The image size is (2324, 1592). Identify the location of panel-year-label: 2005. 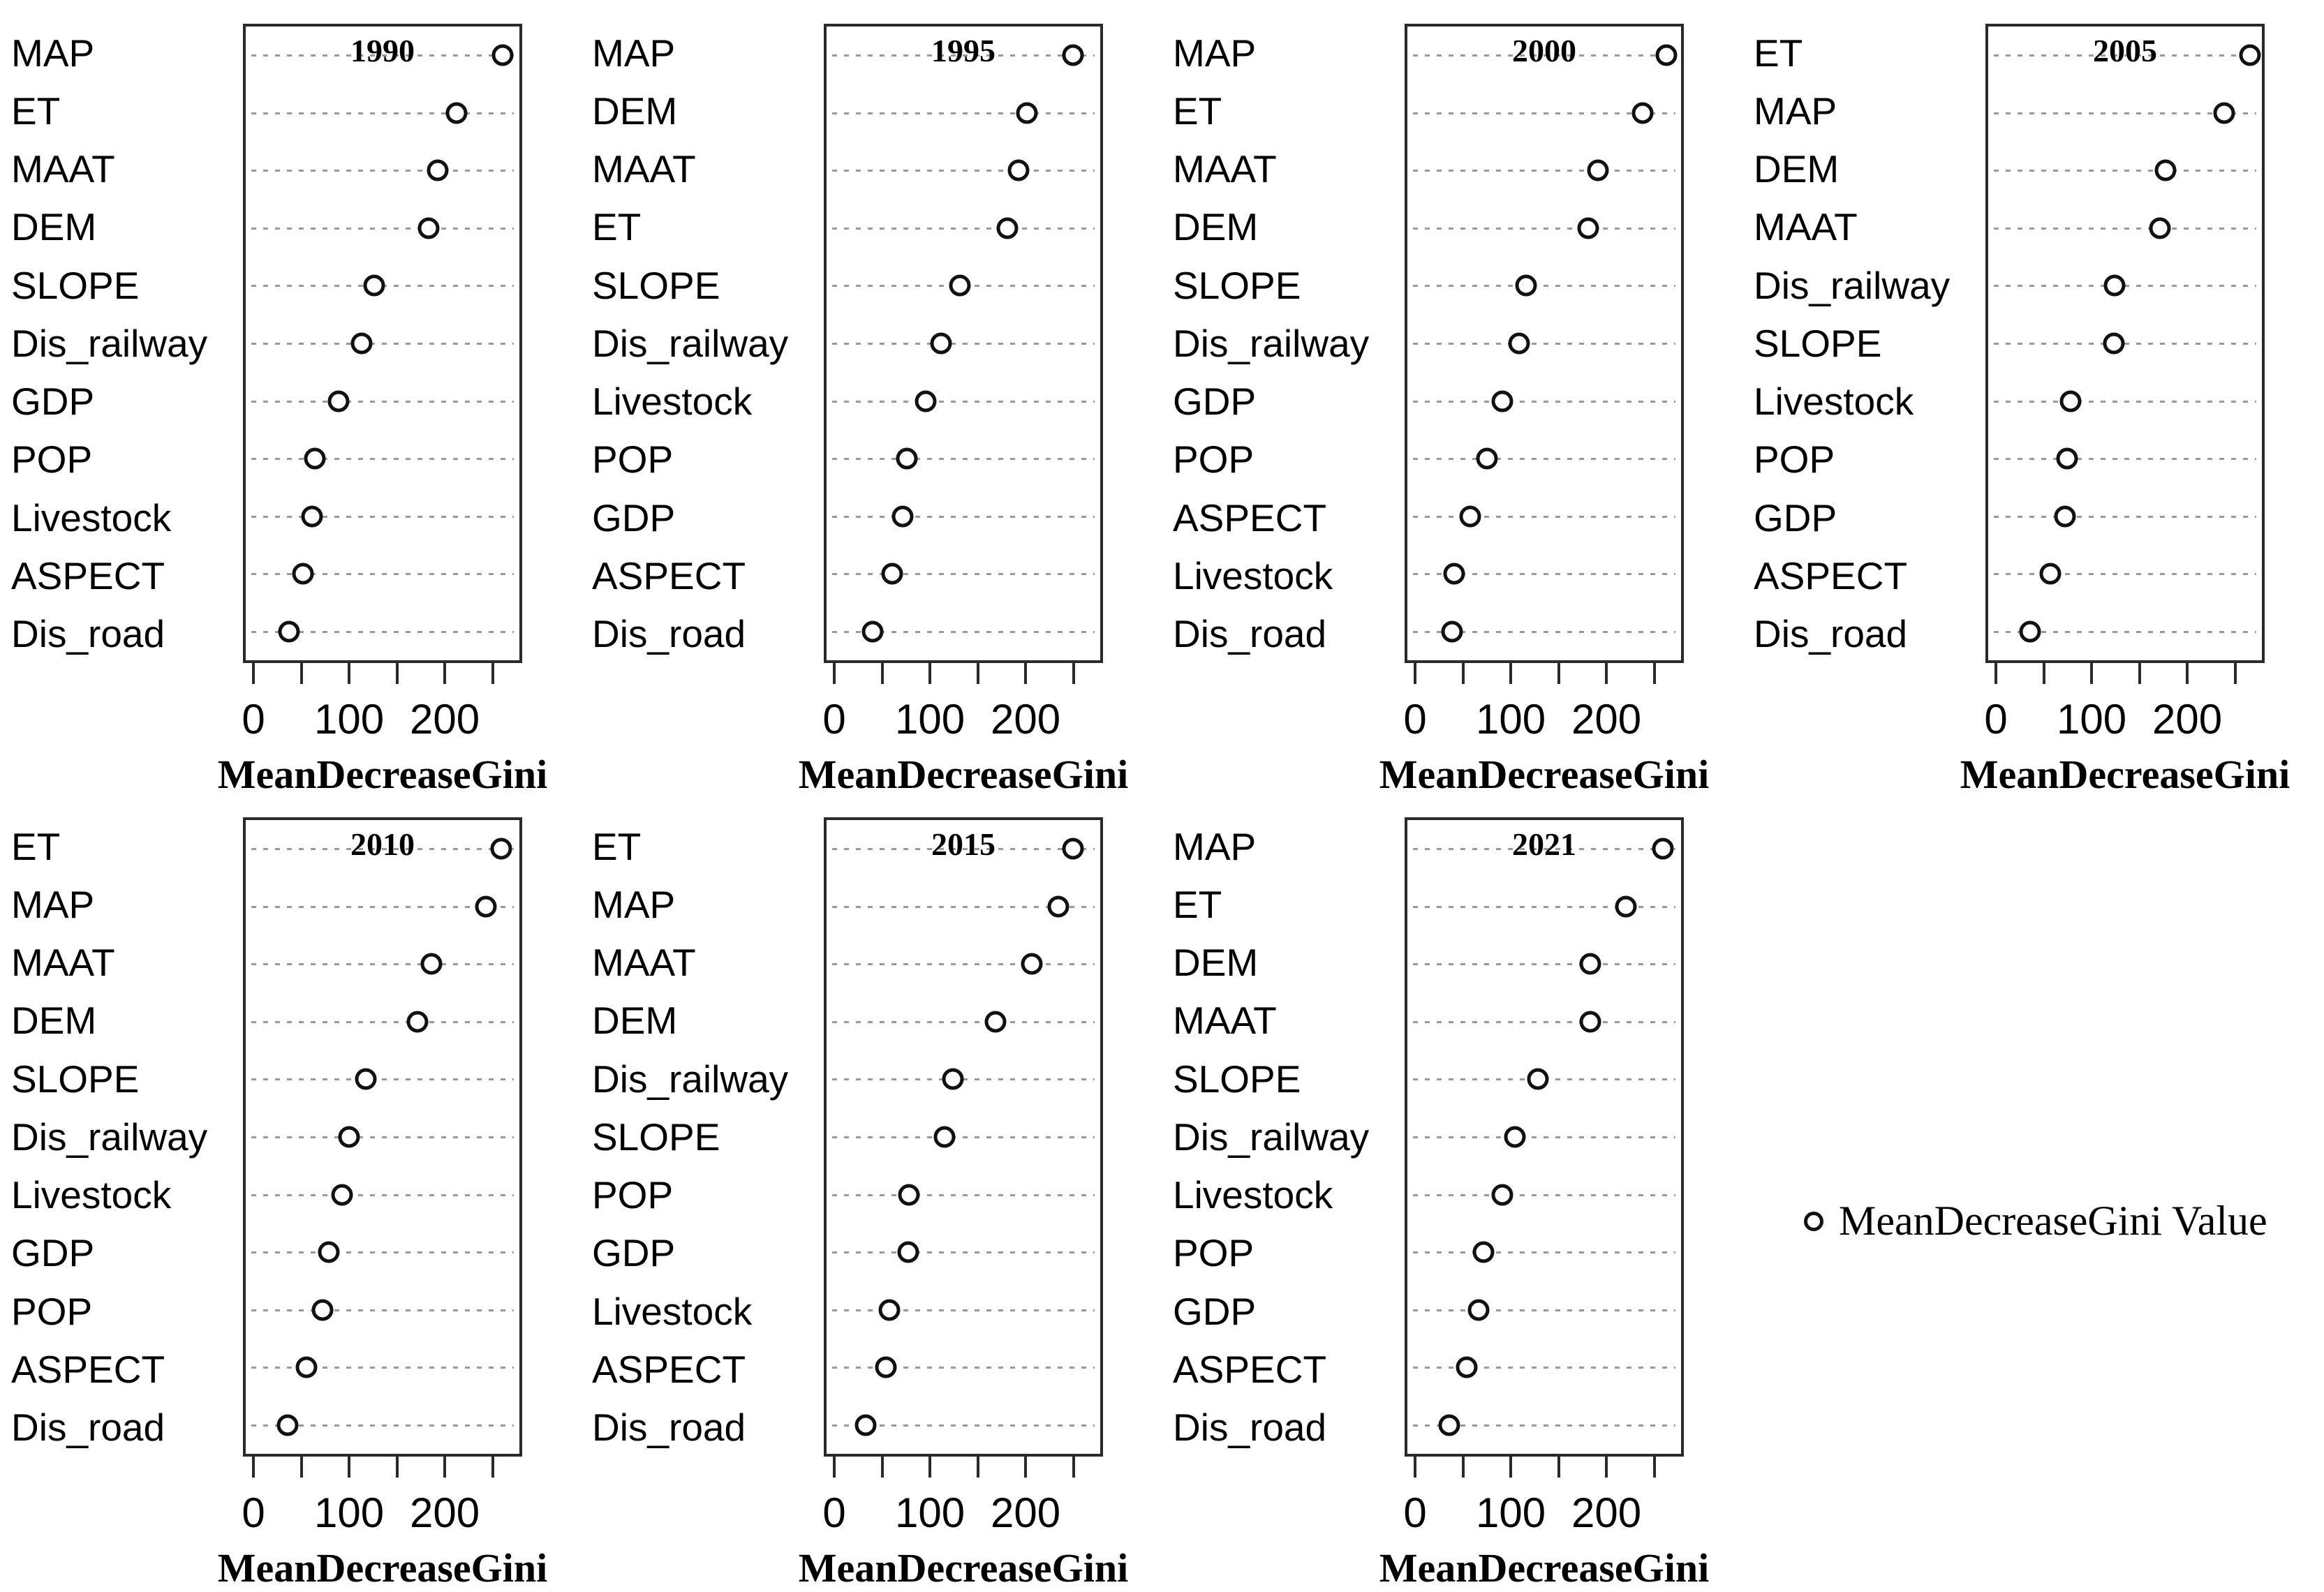
(2125, 50).